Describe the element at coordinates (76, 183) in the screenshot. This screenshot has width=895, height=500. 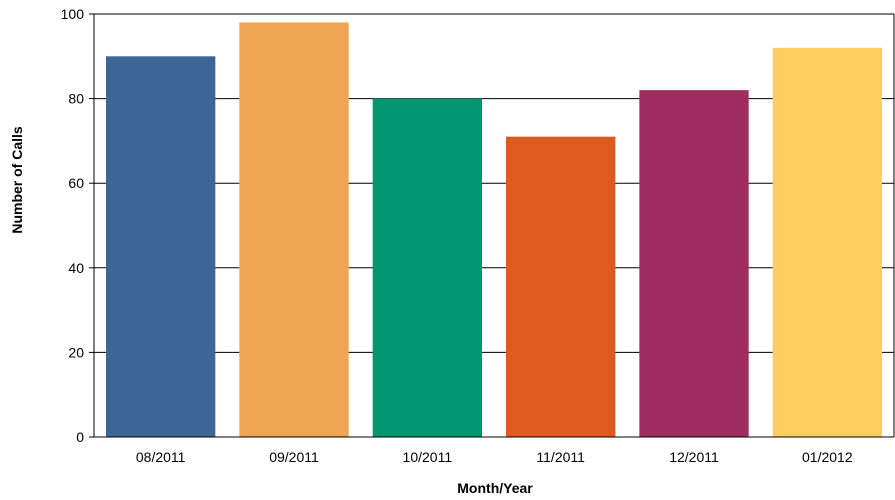
I see `y-tick-label: 60` at that location.